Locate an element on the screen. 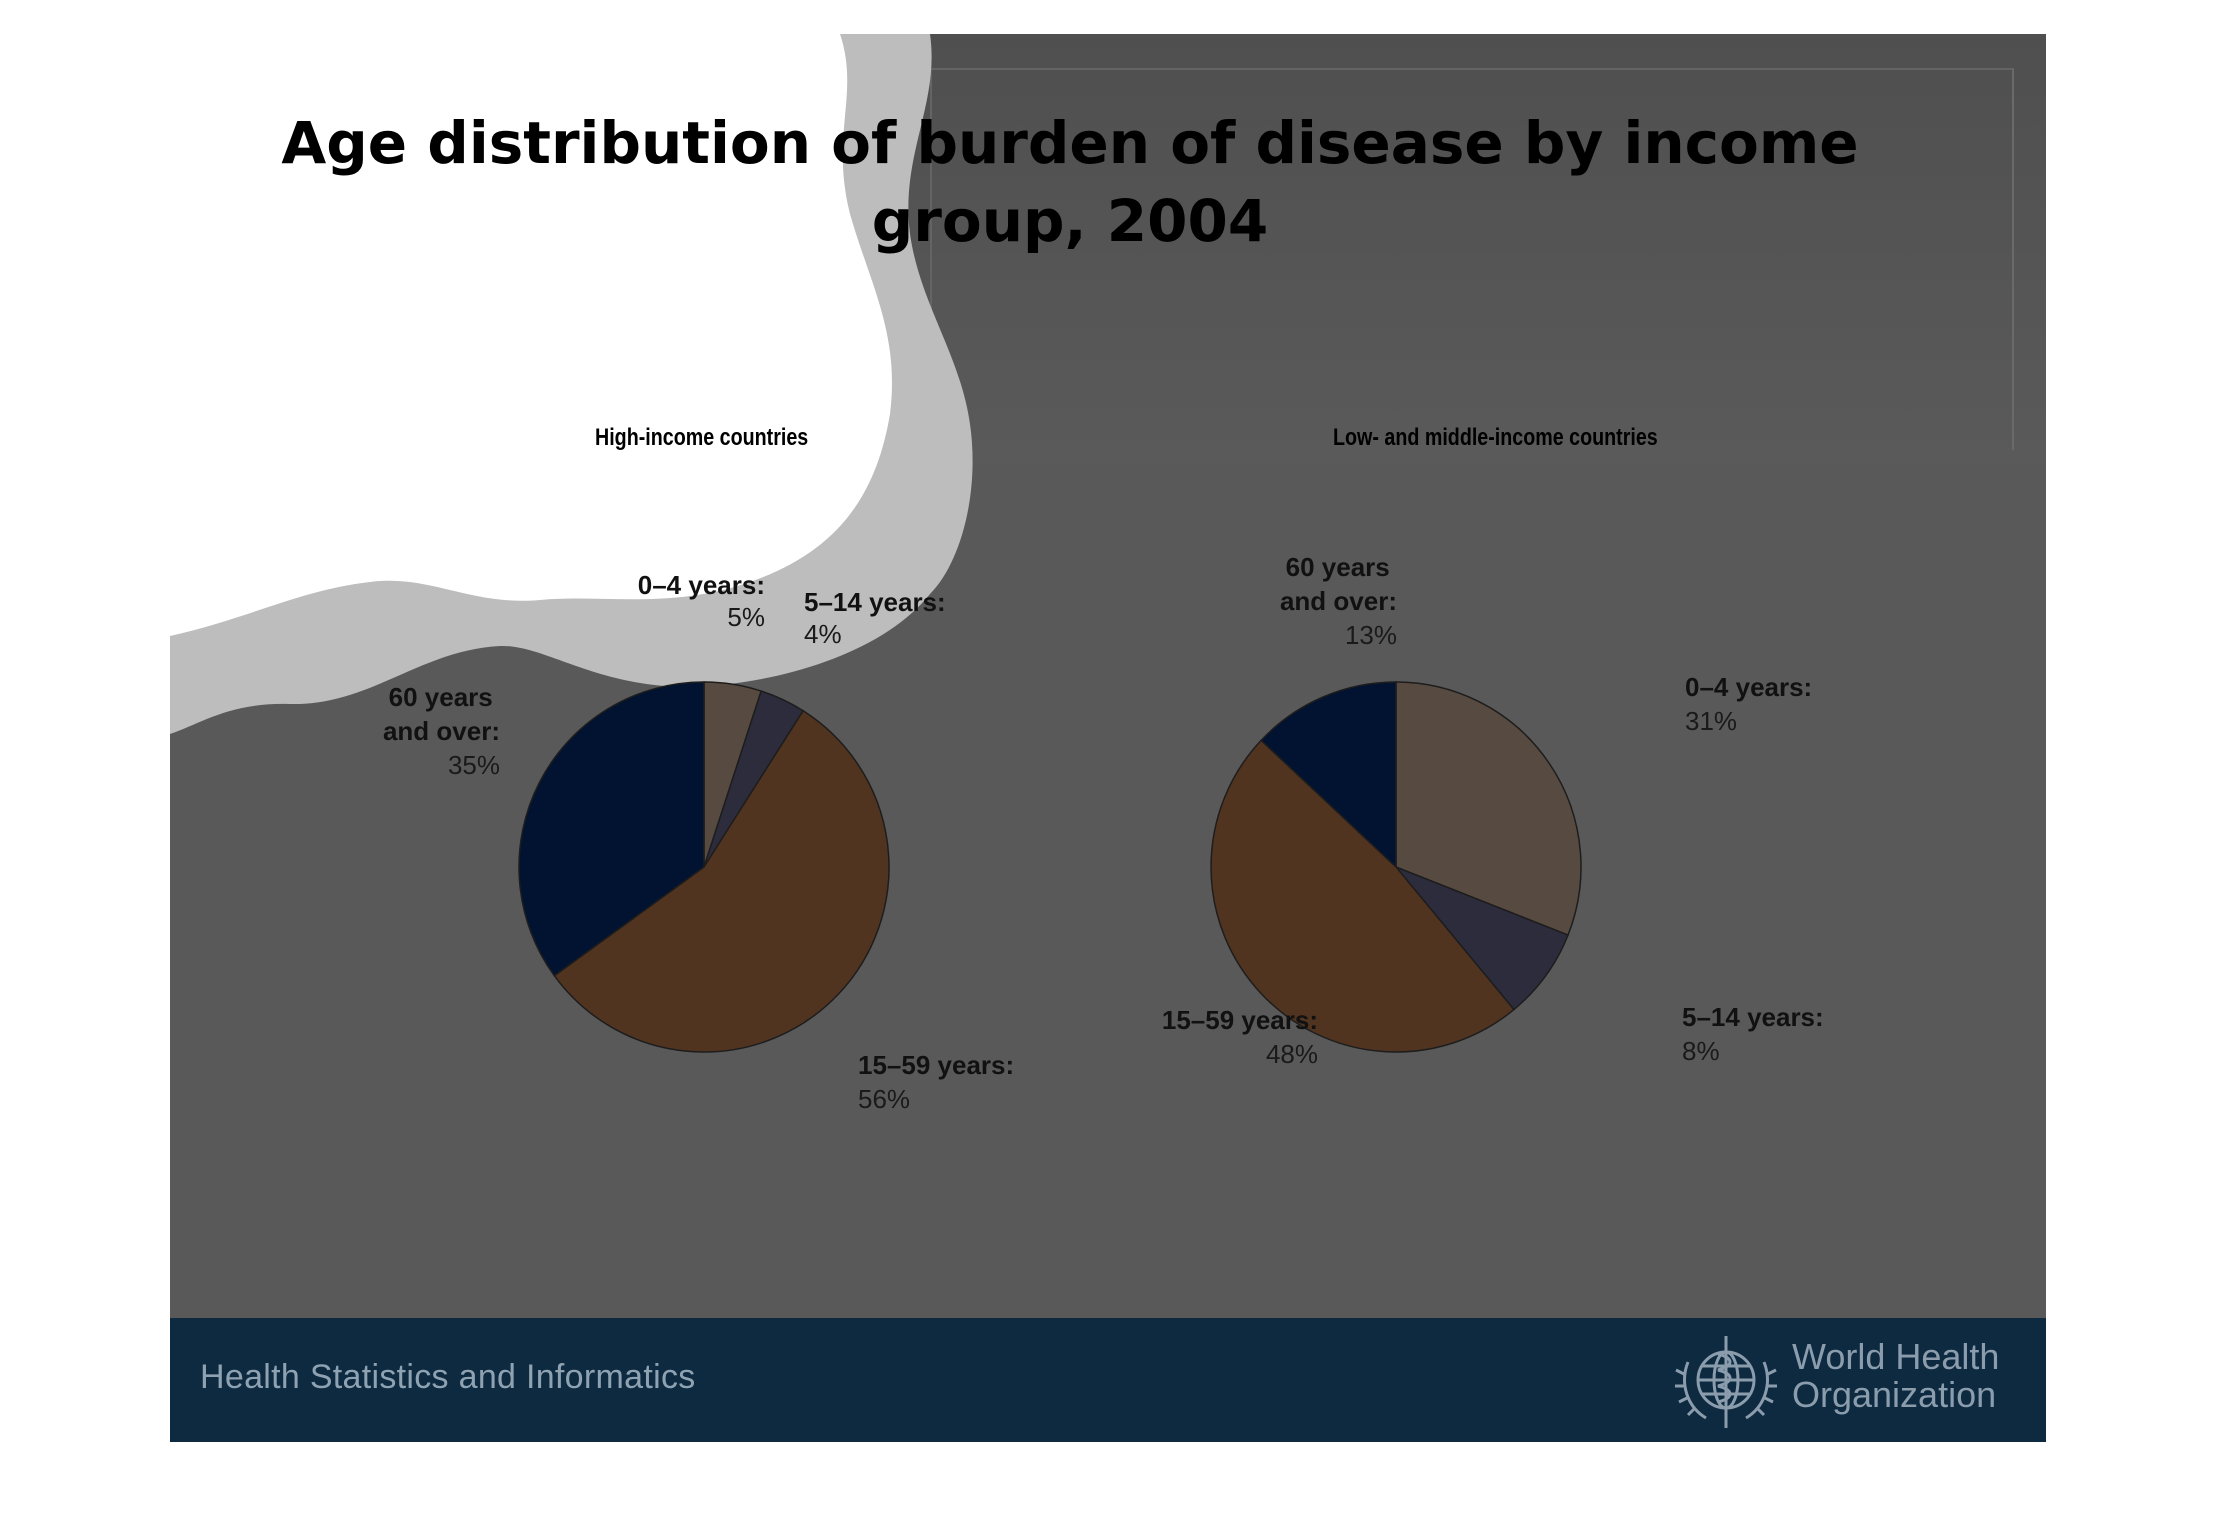 Image resolution: width=2216 pixels, height=1530 pixels. pie-slice-lmi-5-14-years is located at coordinates (1482, 938).